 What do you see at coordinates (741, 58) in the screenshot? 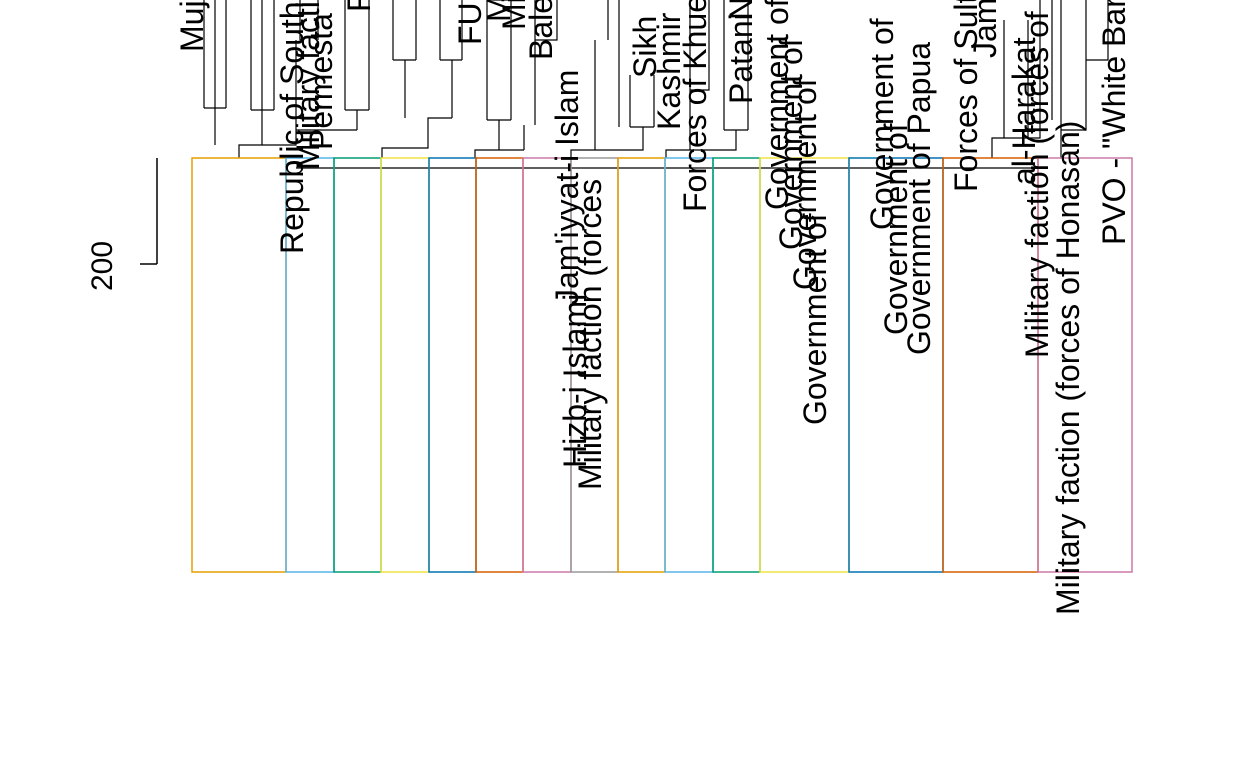
I see `leaf-label: Patani` at bounding box center [741, 58].